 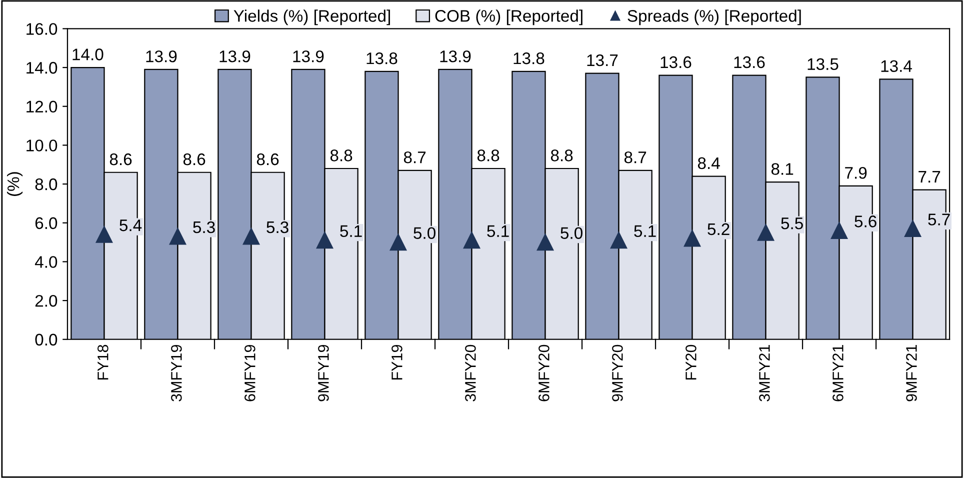 What do you see at coordinates (250, 373) in the screenshot?
I see `x-tick-label: 6MFY19` at bounding box center [250, 373].